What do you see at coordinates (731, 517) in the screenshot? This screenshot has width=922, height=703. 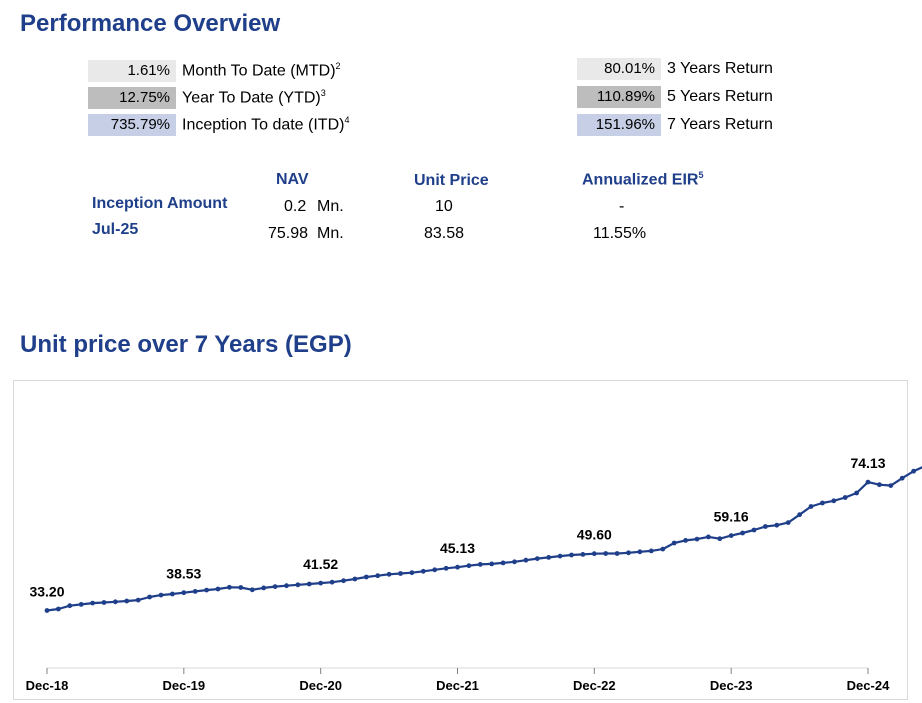 I see `data-label: 59.16` at bounding box center [731, 517].